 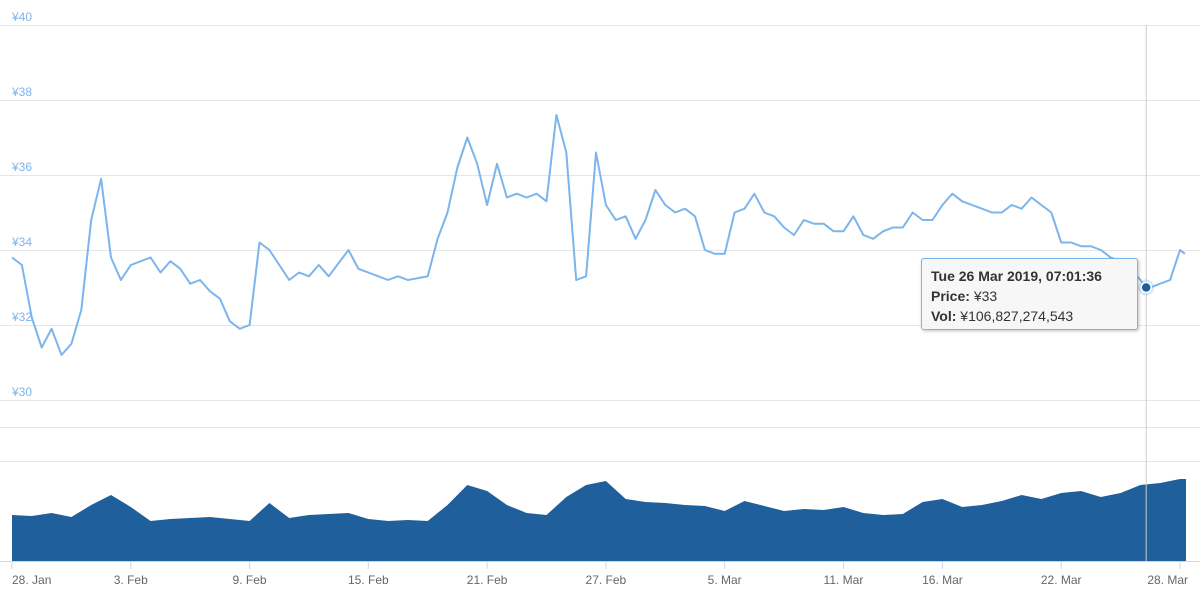 I want to click on tooltip-vol-row: Vol: ¥106,827,274,543, so click(x=1029, y=316).